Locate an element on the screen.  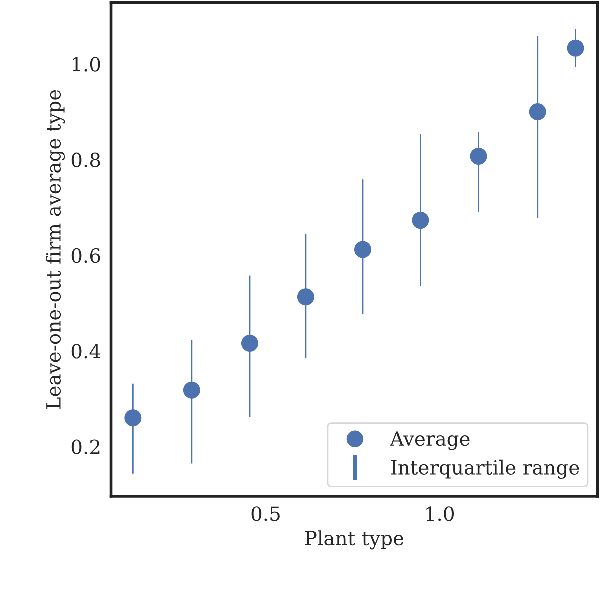
y-tick-label: 0.2 is located at coordinates (86, 447).